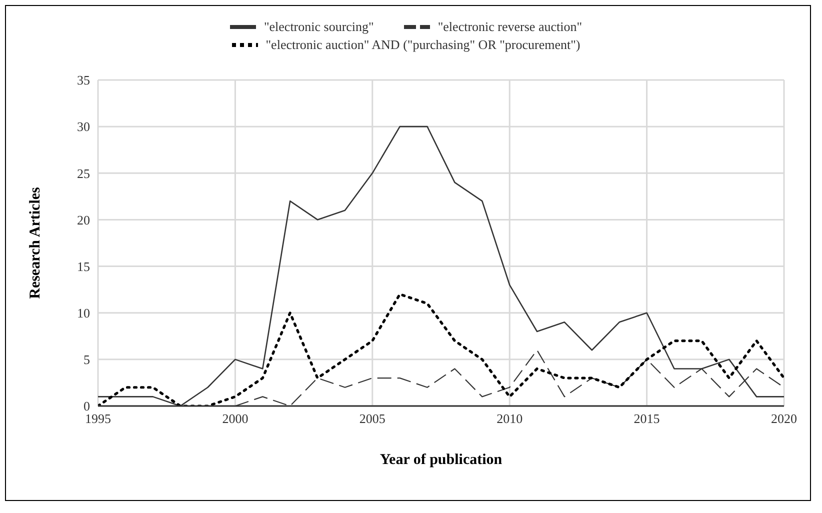 The height and width of the screenshot is (513, 822). Describe the element at coordinates (98, 418) in the screenshot. I see `x-tick-label: 1995` at that location.